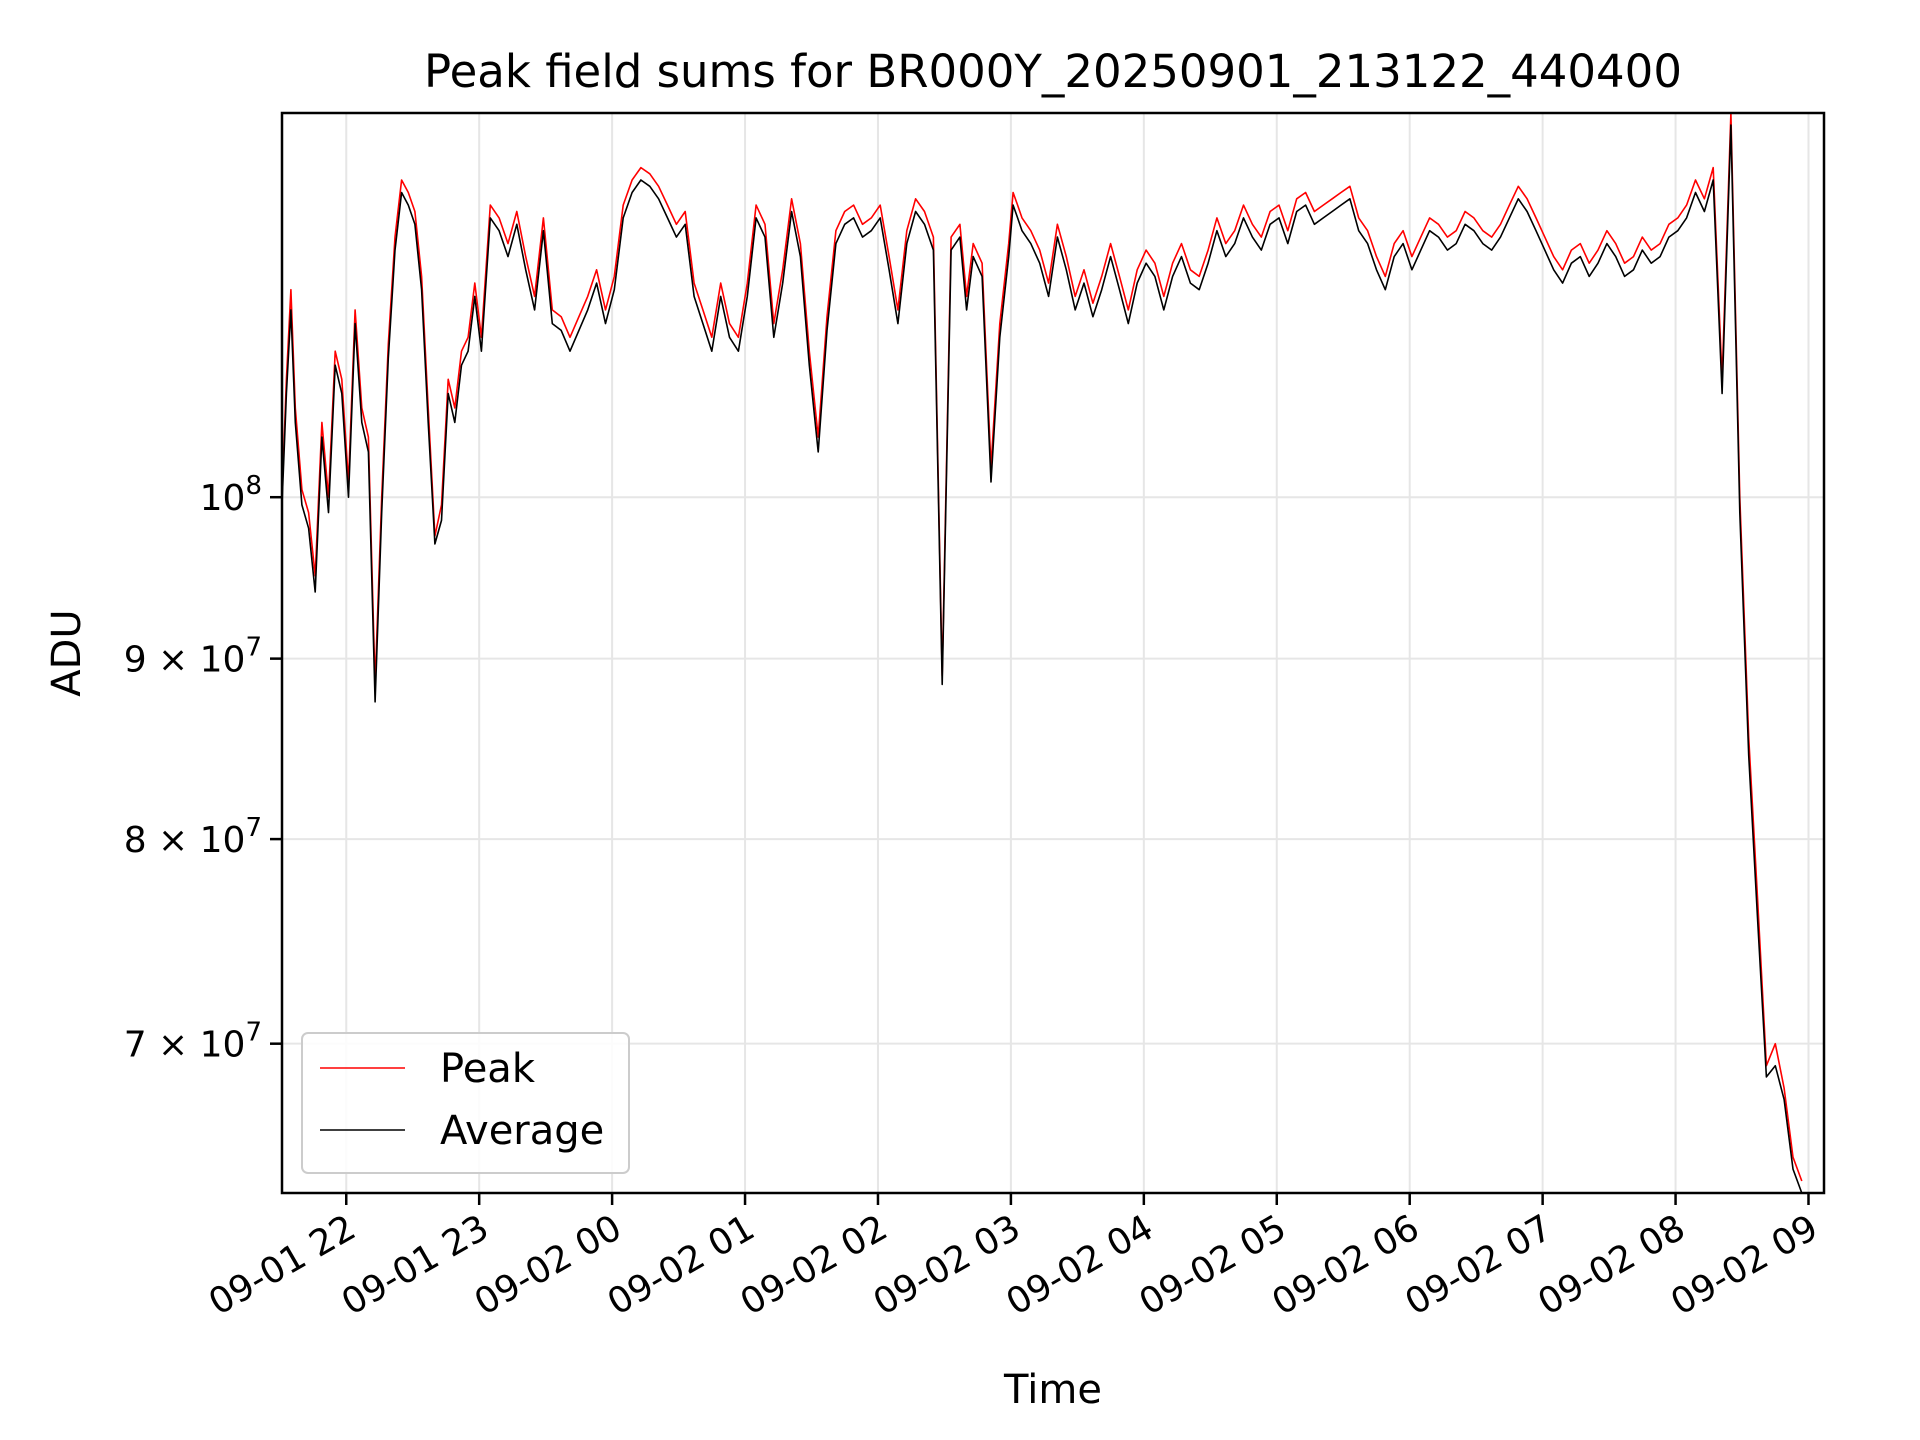 Image resolution: width=1920 pixels, height=1440 pixels. What do you see at coordinates (67, 652) in the screenshot?
I see `y-axis-label: ADU` at bounding box center [67, 652].